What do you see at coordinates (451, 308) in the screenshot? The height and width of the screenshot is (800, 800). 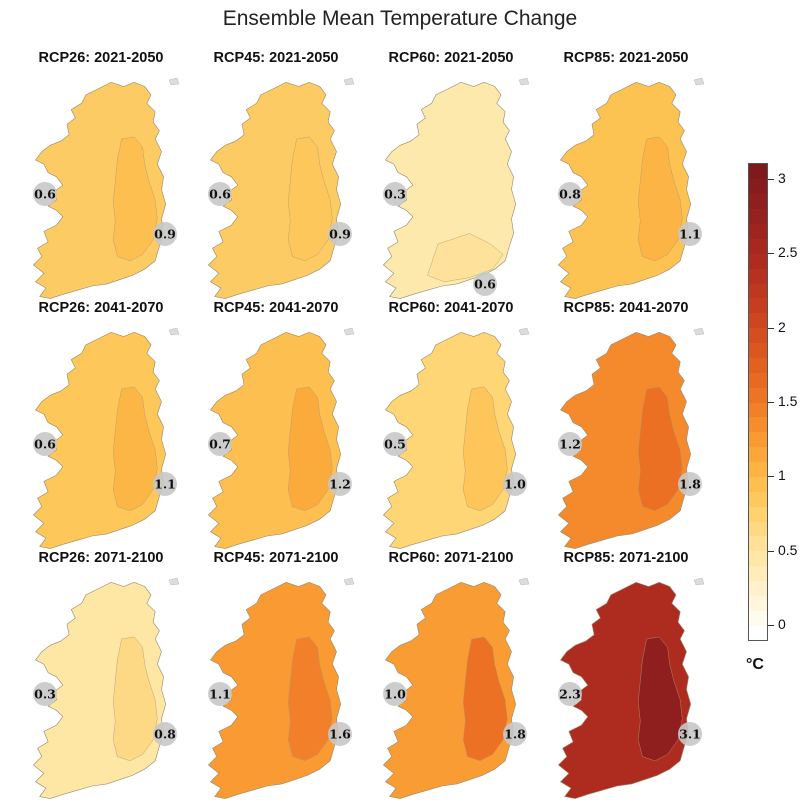 I see `panel-title: RCP60: 2041-2070` at bounding box center [451, 308].